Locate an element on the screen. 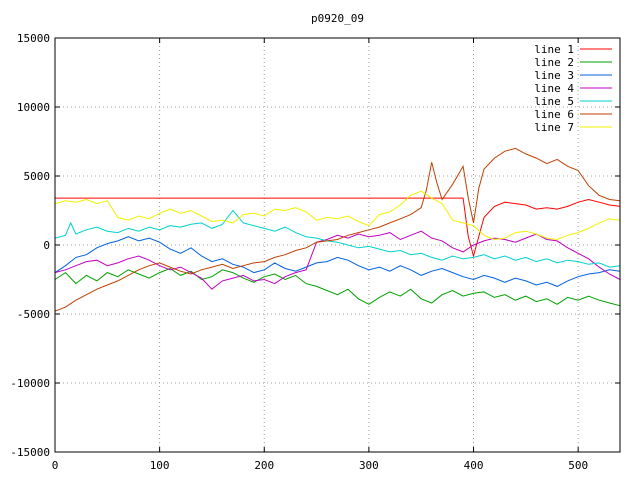  x-tick-label: 0 is located at coordinates (55, 465).